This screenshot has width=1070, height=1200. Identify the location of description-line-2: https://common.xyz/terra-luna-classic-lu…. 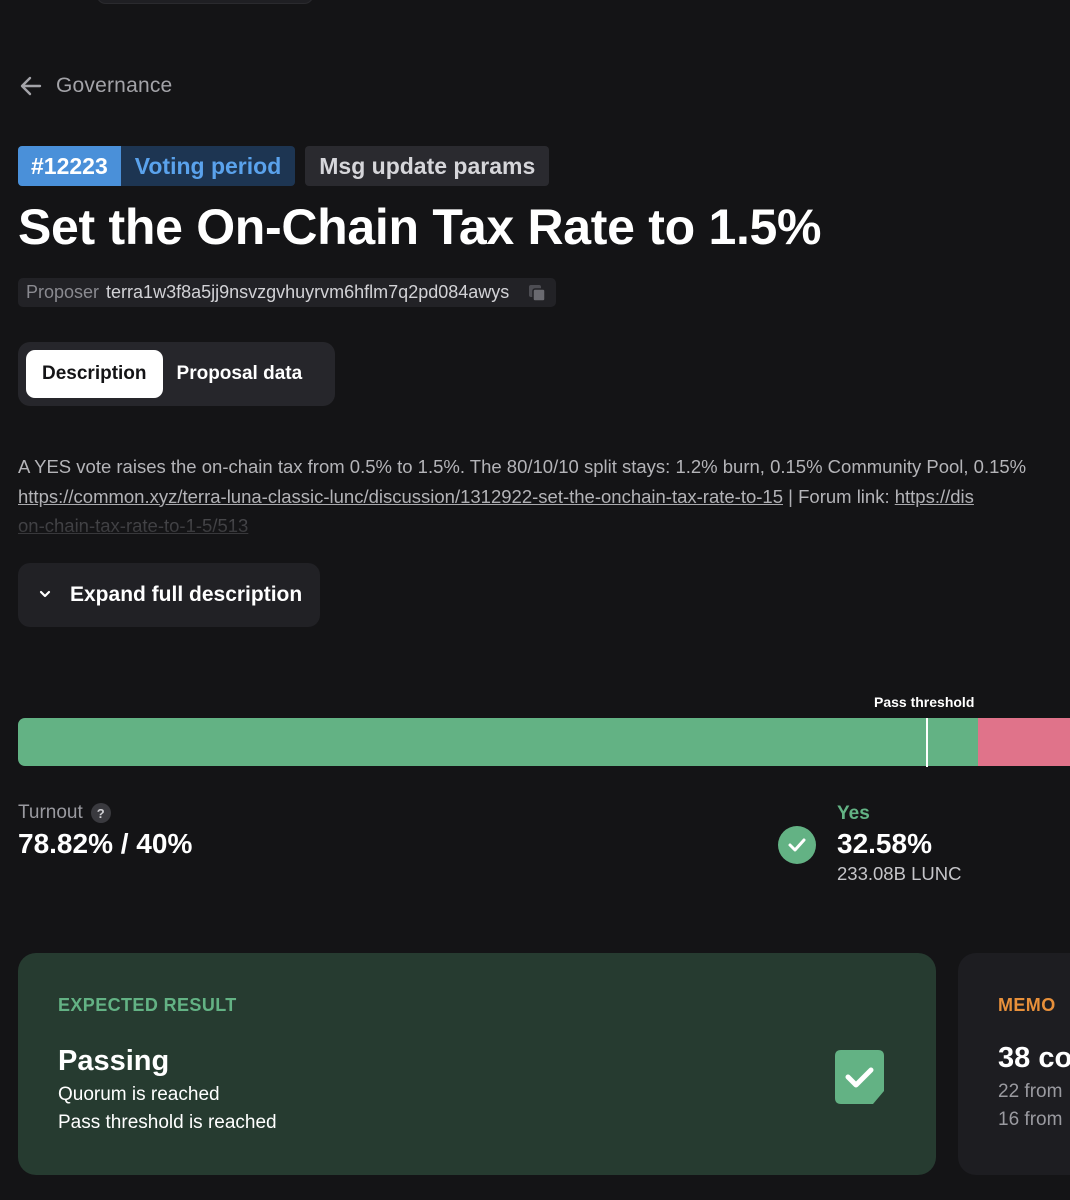
(544, 497).